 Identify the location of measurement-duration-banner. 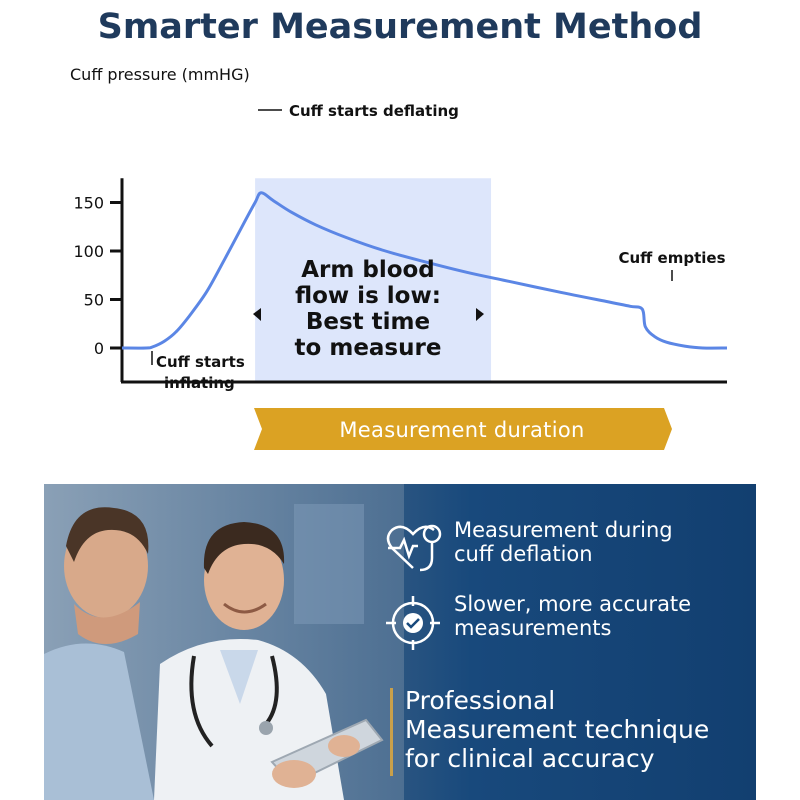
(463, 429).